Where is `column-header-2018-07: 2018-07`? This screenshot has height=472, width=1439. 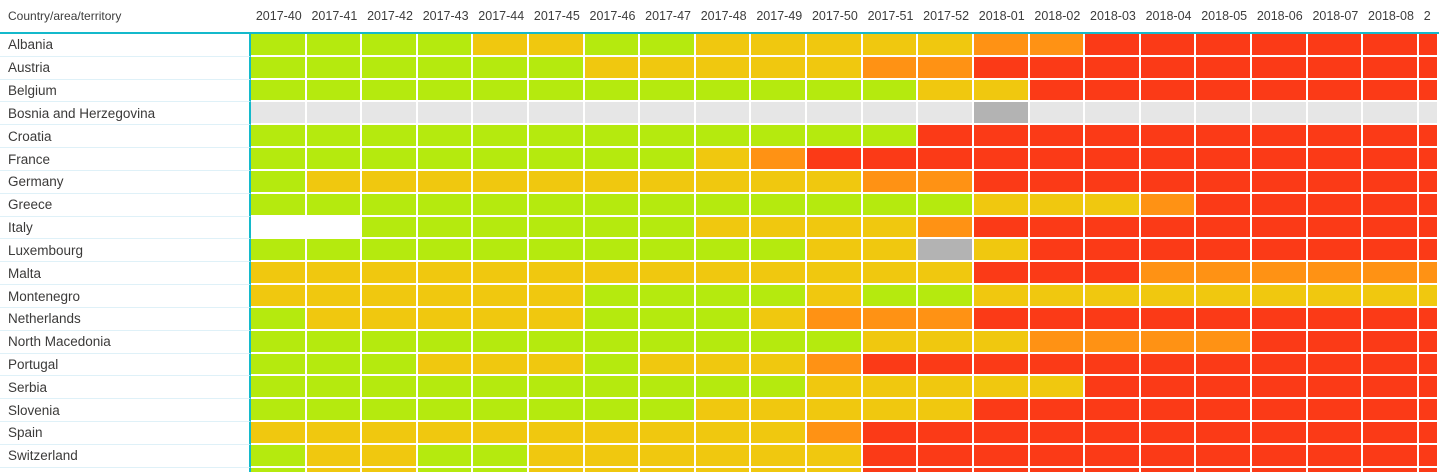
column-header-2018-07: 2018-07 is located at coordinates (1335, 16).